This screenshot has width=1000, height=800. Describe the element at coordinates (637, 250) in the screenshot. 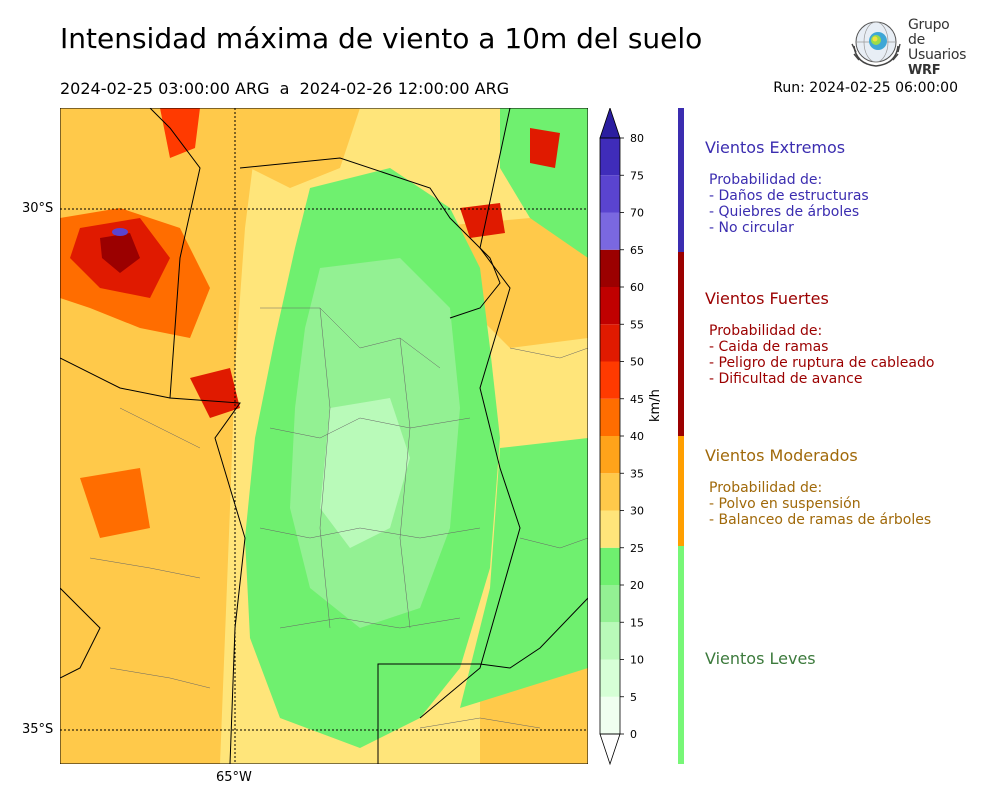

I see `colorbar-tick-label: 65` at that location.